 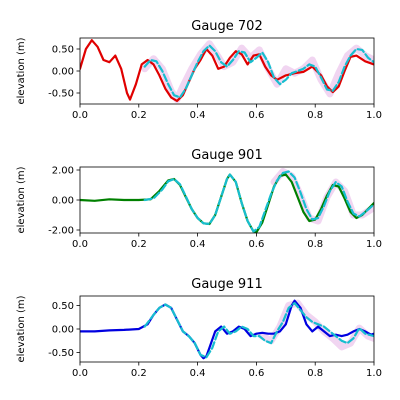 I want to click on chart-title: Gauge 901, so click(x=226, y=155).